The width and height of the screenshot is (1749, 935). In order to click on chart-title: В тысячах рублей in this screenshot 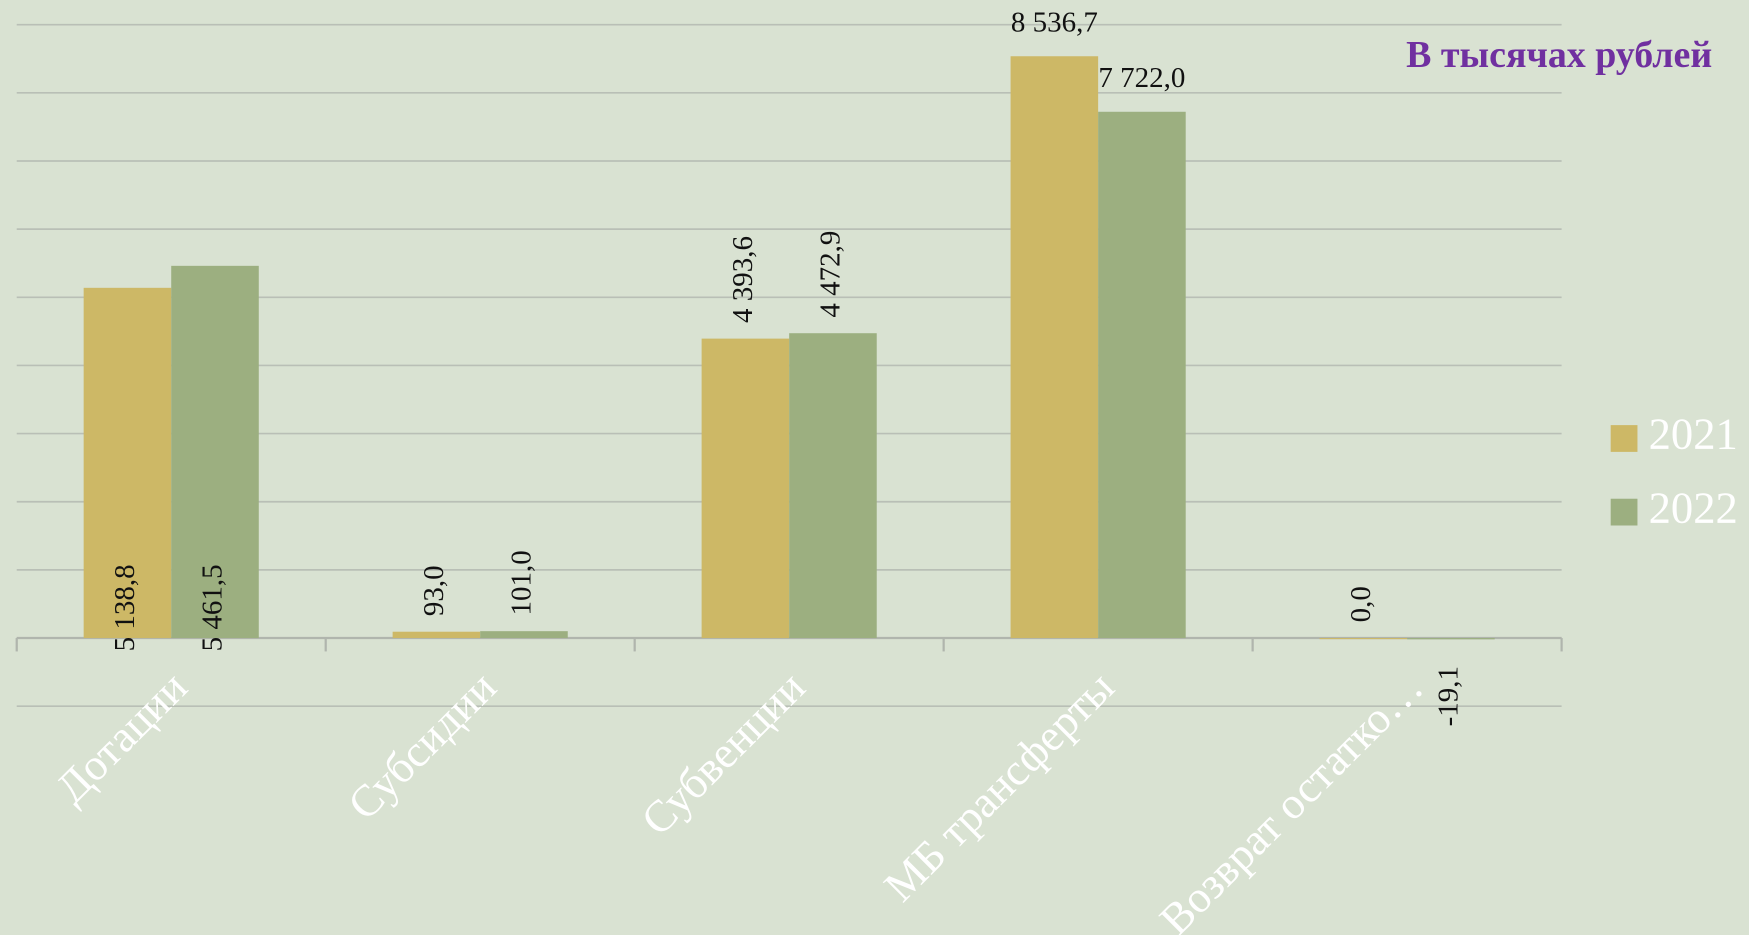, I will do `click(1559, 55)`.